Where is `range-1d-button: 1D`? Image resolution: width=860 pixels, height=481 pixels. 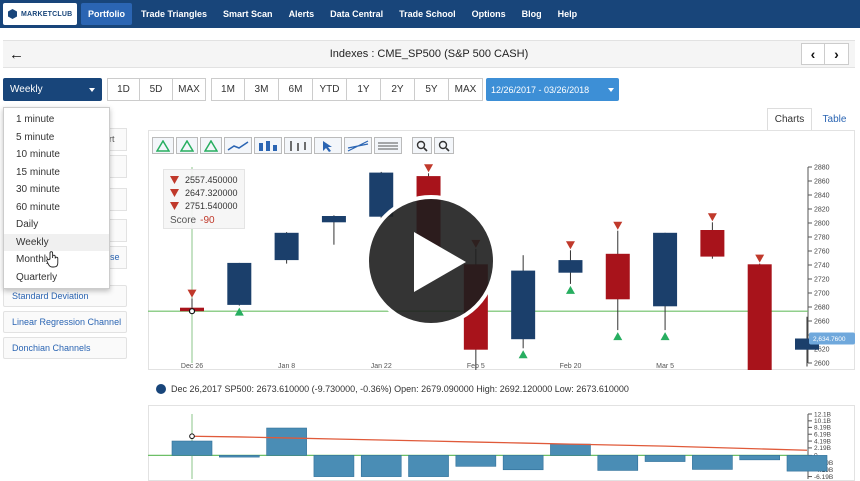
range-1d-button: 1D is located at coordinates (123, 89).